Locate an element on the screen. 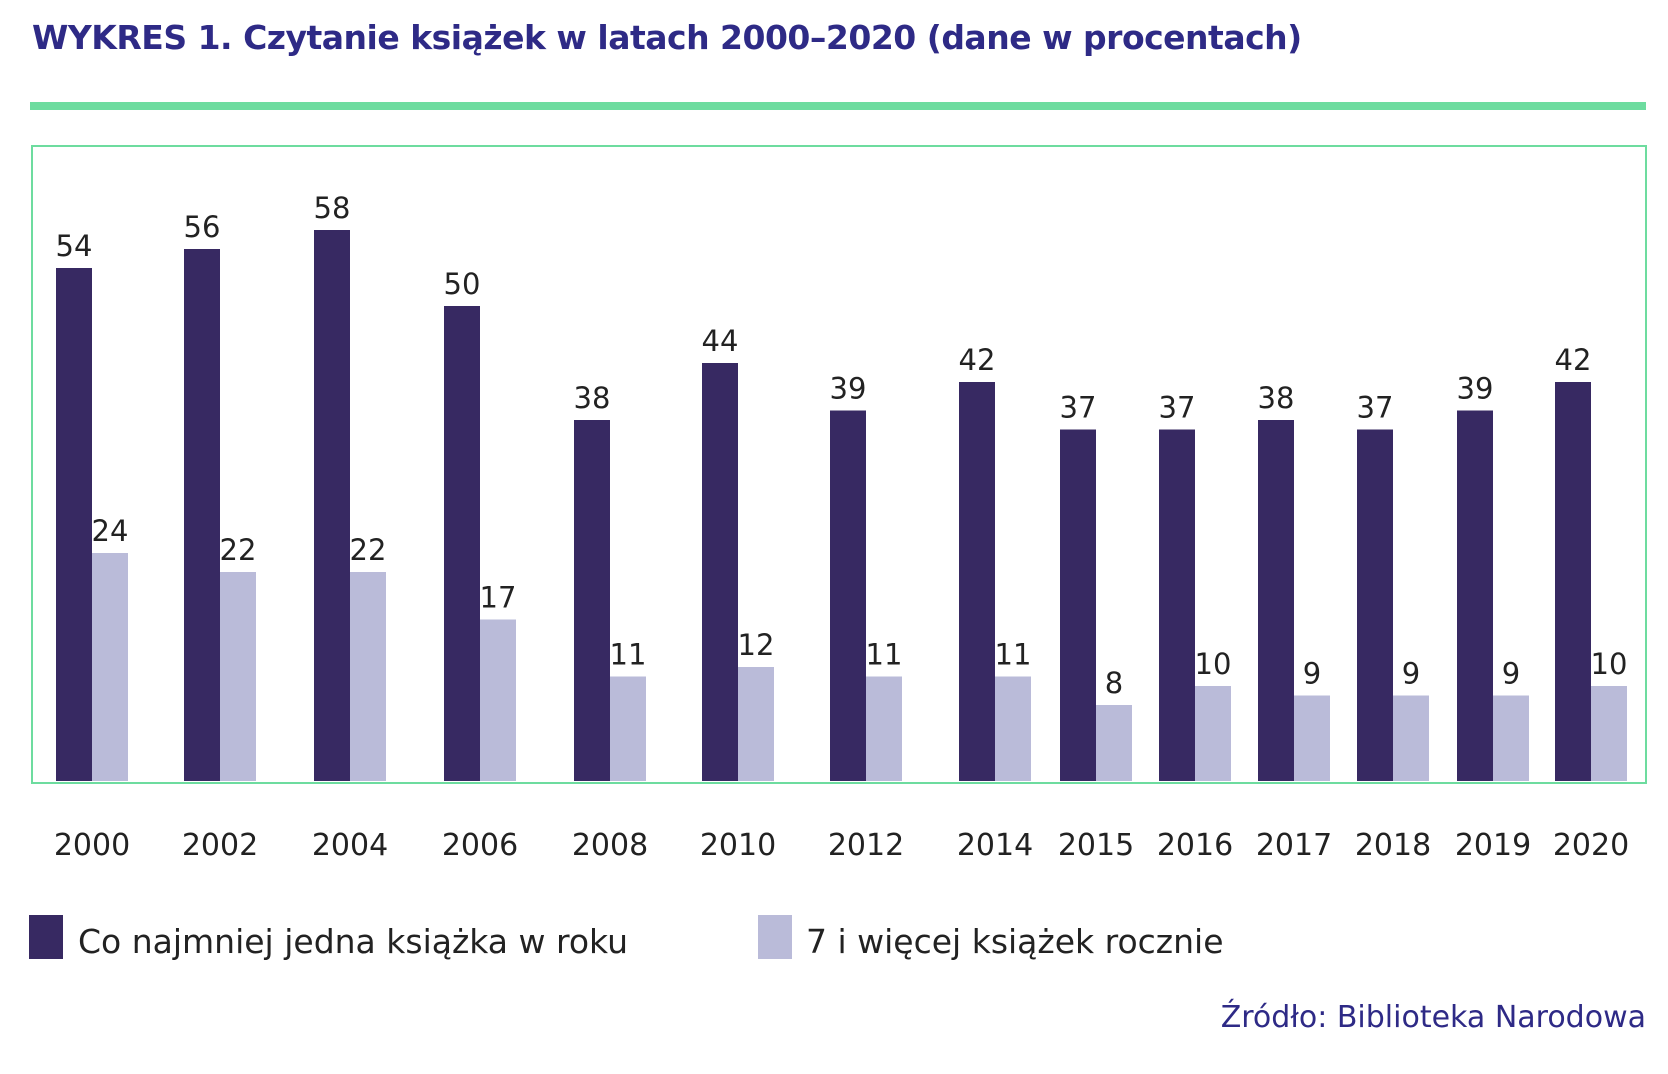 Image resolution: width=1668 pixels, height=1074 pixels. data-label-series1-2019: 39 is located at coordinates (1475, 389).